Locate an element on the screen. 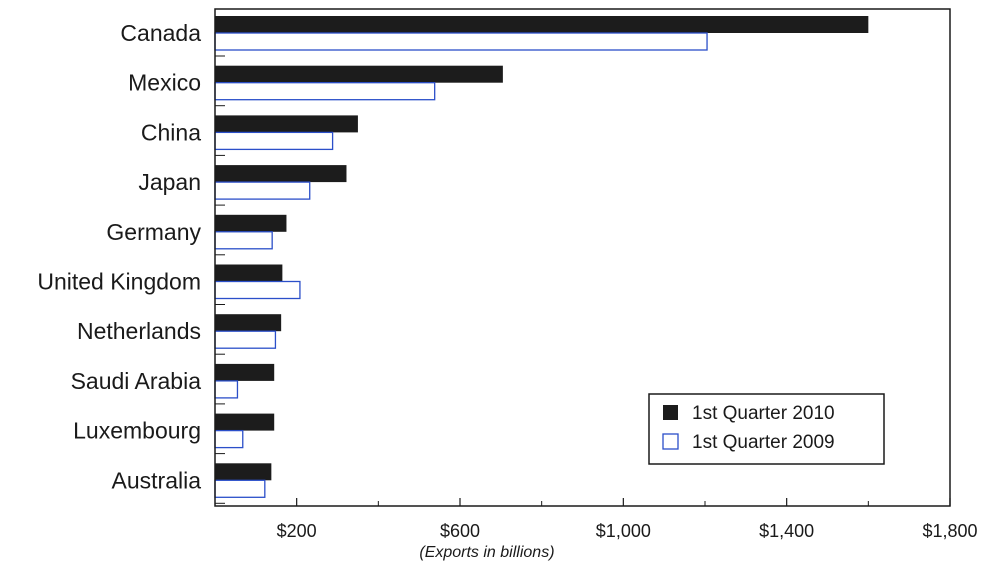  bar-canada-2010 is located at coordinates (542, 24).